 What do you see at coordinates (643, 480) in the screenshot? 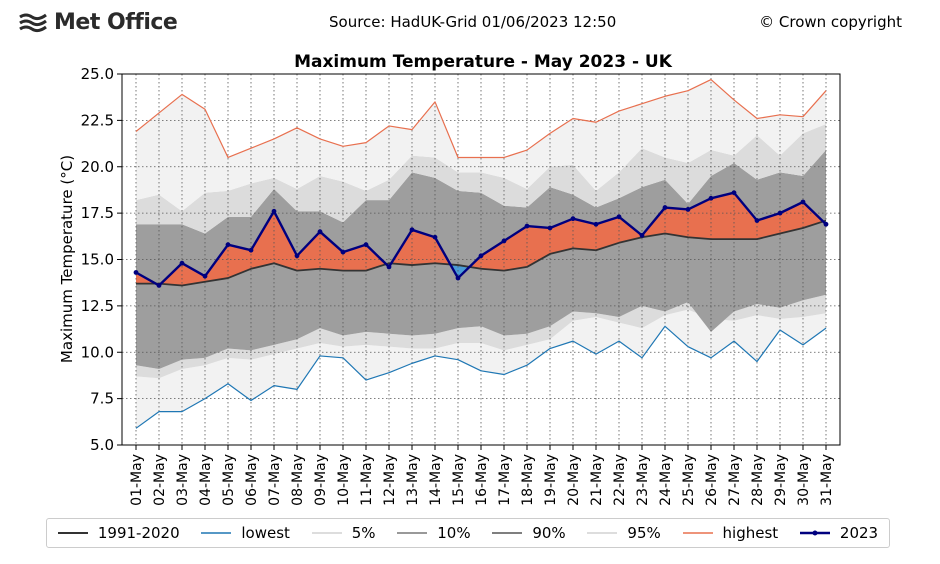
I see `x-tick-label: 23-May` at bounding box center [643, 480].